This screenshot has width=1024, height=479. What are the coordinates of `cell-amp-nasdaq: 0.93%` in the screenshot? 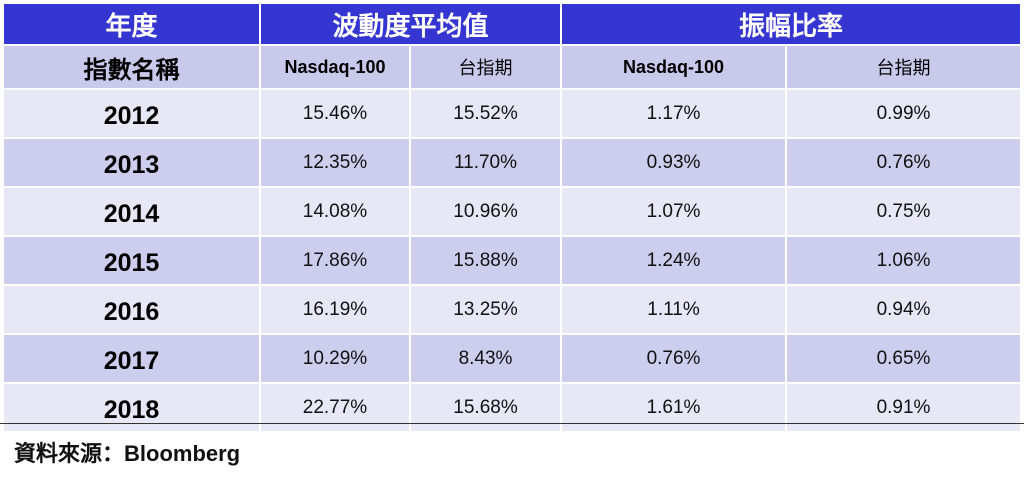 It's located at (674, 162).